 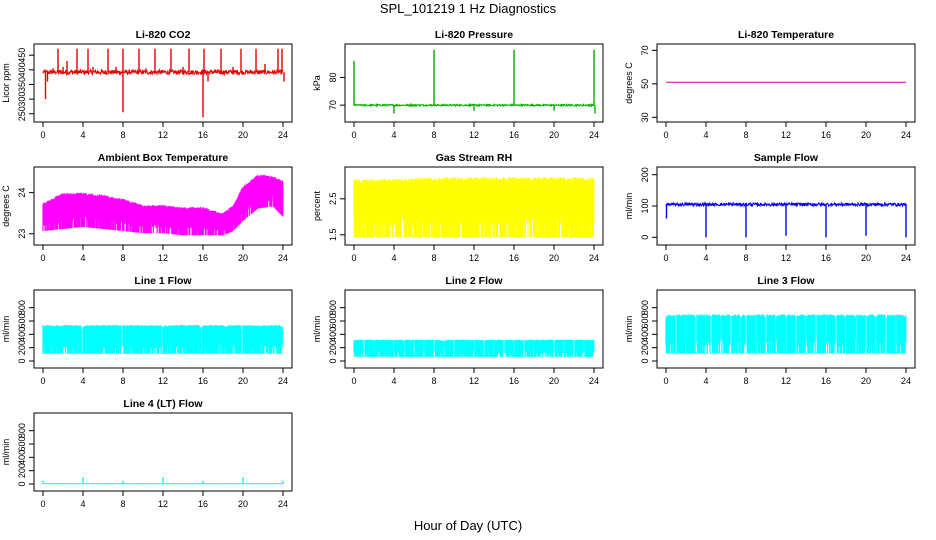 I want to click on figure-title: SPL_101219 1 Hz Diagnostics, so click(x=468, y=8).